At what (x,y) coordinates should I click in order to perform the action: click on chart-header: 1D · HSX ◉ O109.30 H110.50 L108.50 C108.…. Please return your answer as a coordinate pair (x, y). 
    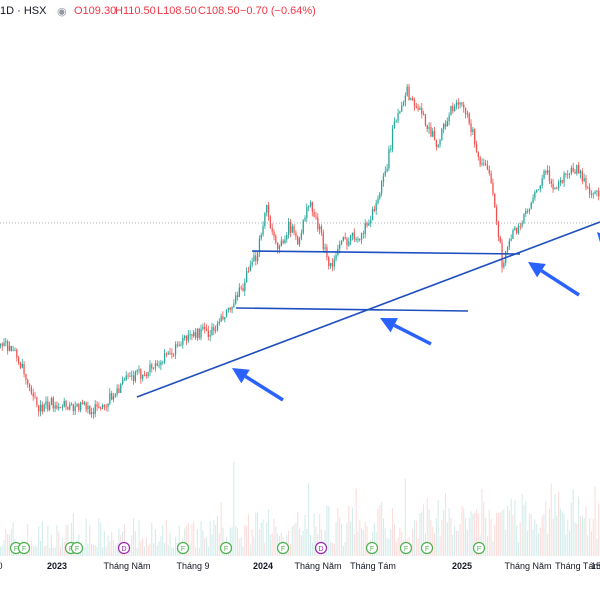
    Looking at the image, I should click on (300, 11).